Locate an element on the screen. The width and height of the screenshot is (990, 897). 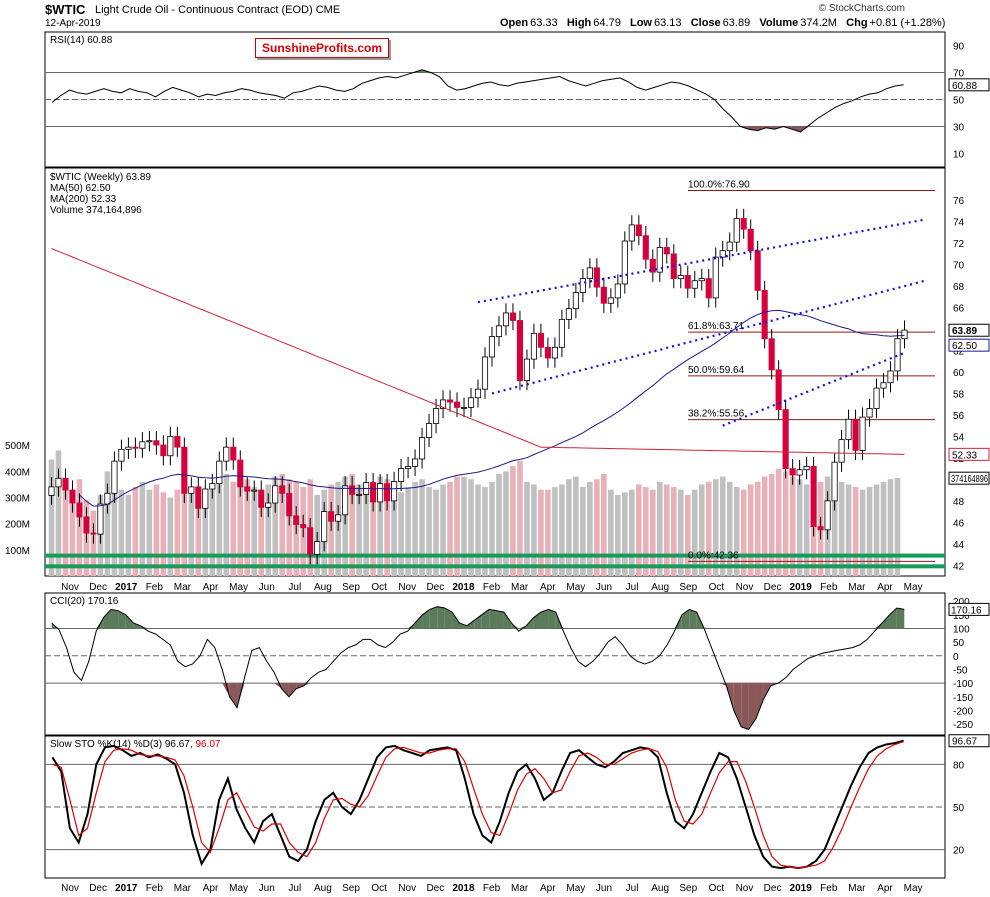
price-tick-label: 74 is located at coordinates (959, 223).